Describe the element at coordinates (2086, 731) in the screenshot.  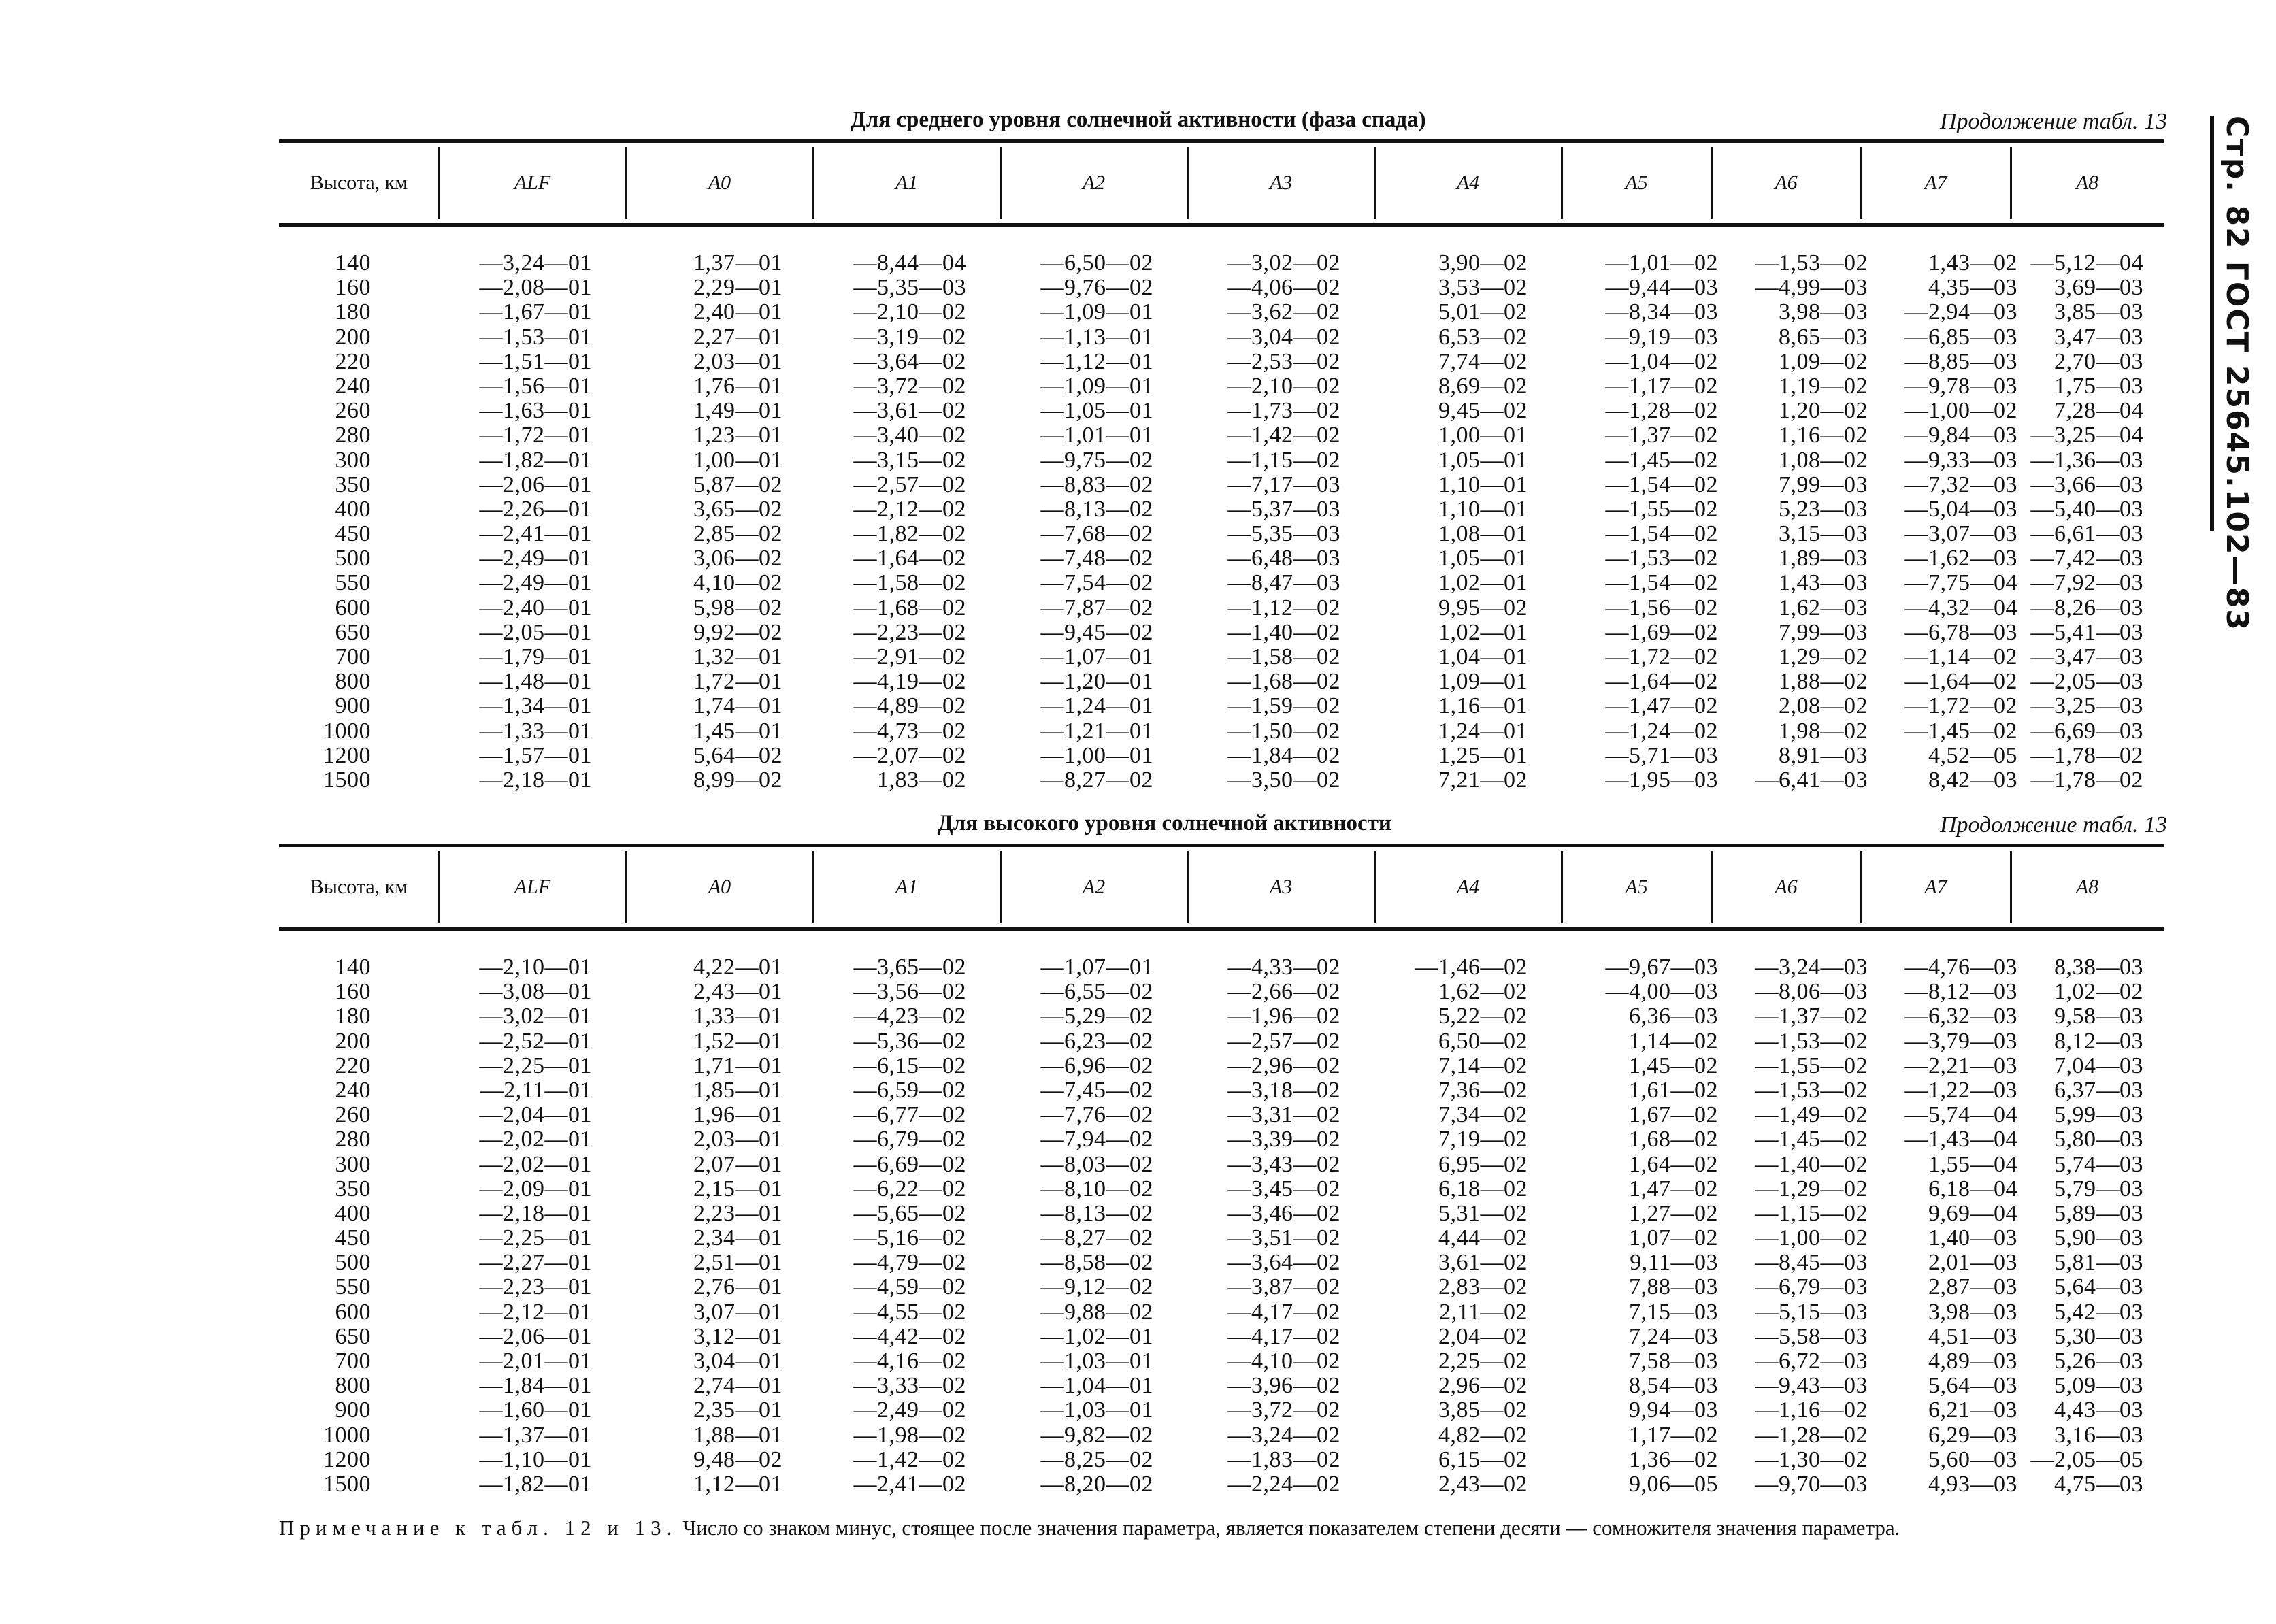
I see `value-cell: —6,69—03` at that location.